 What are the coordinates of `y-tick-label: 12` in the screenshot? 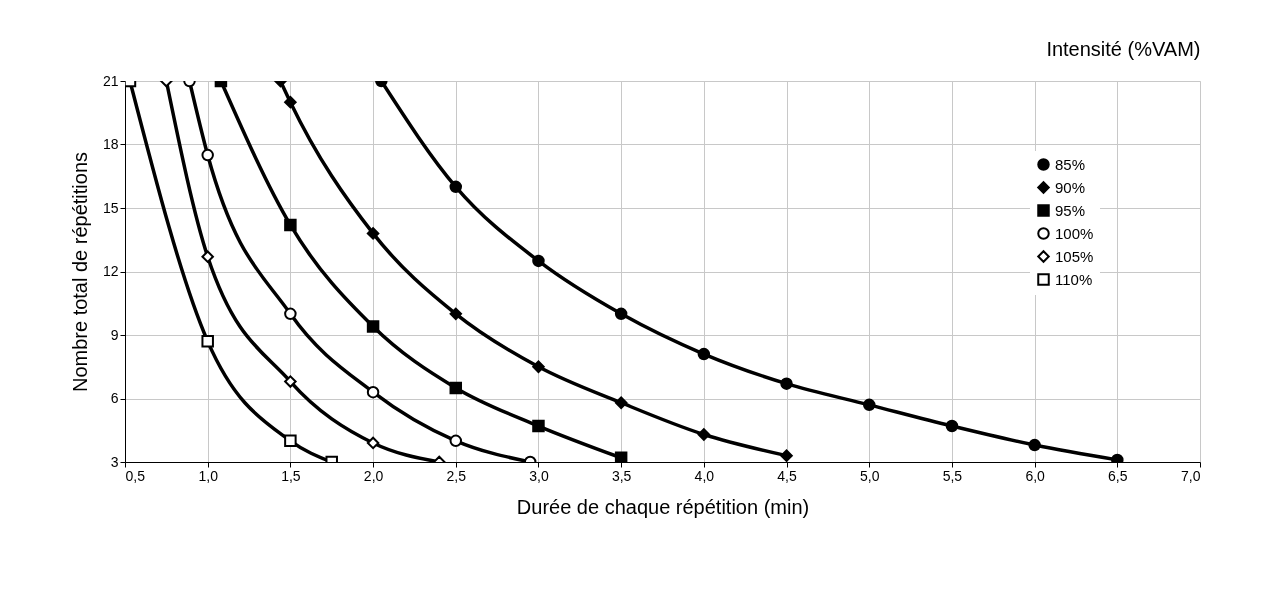 It's located at (110, 271).